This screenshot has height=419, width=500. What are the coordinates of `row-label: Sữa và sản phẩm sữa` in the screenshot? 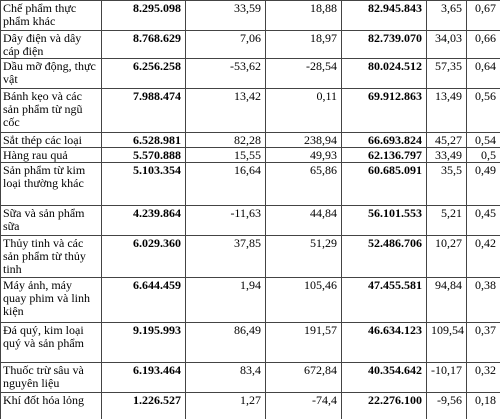 It's located at (51, 220).